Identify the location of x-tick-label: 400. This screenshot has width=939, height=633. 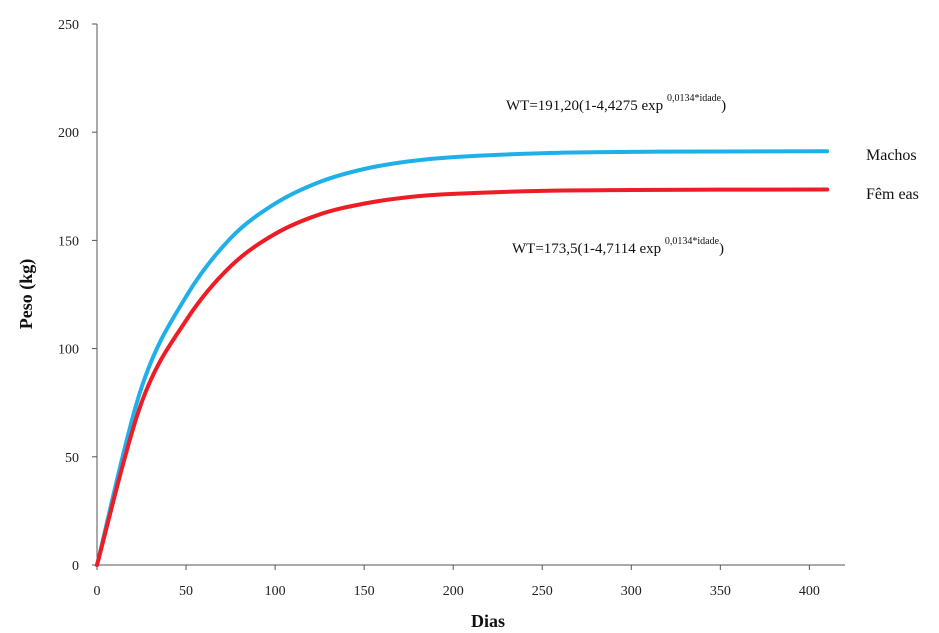
(809, 591).